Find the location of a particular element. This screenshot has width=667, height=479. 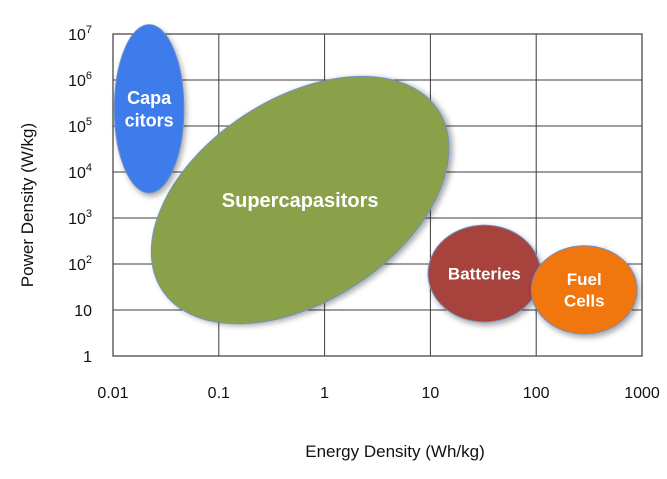

y-axis-title: Power Density (W/kg) is located at coordinates (27, 205).